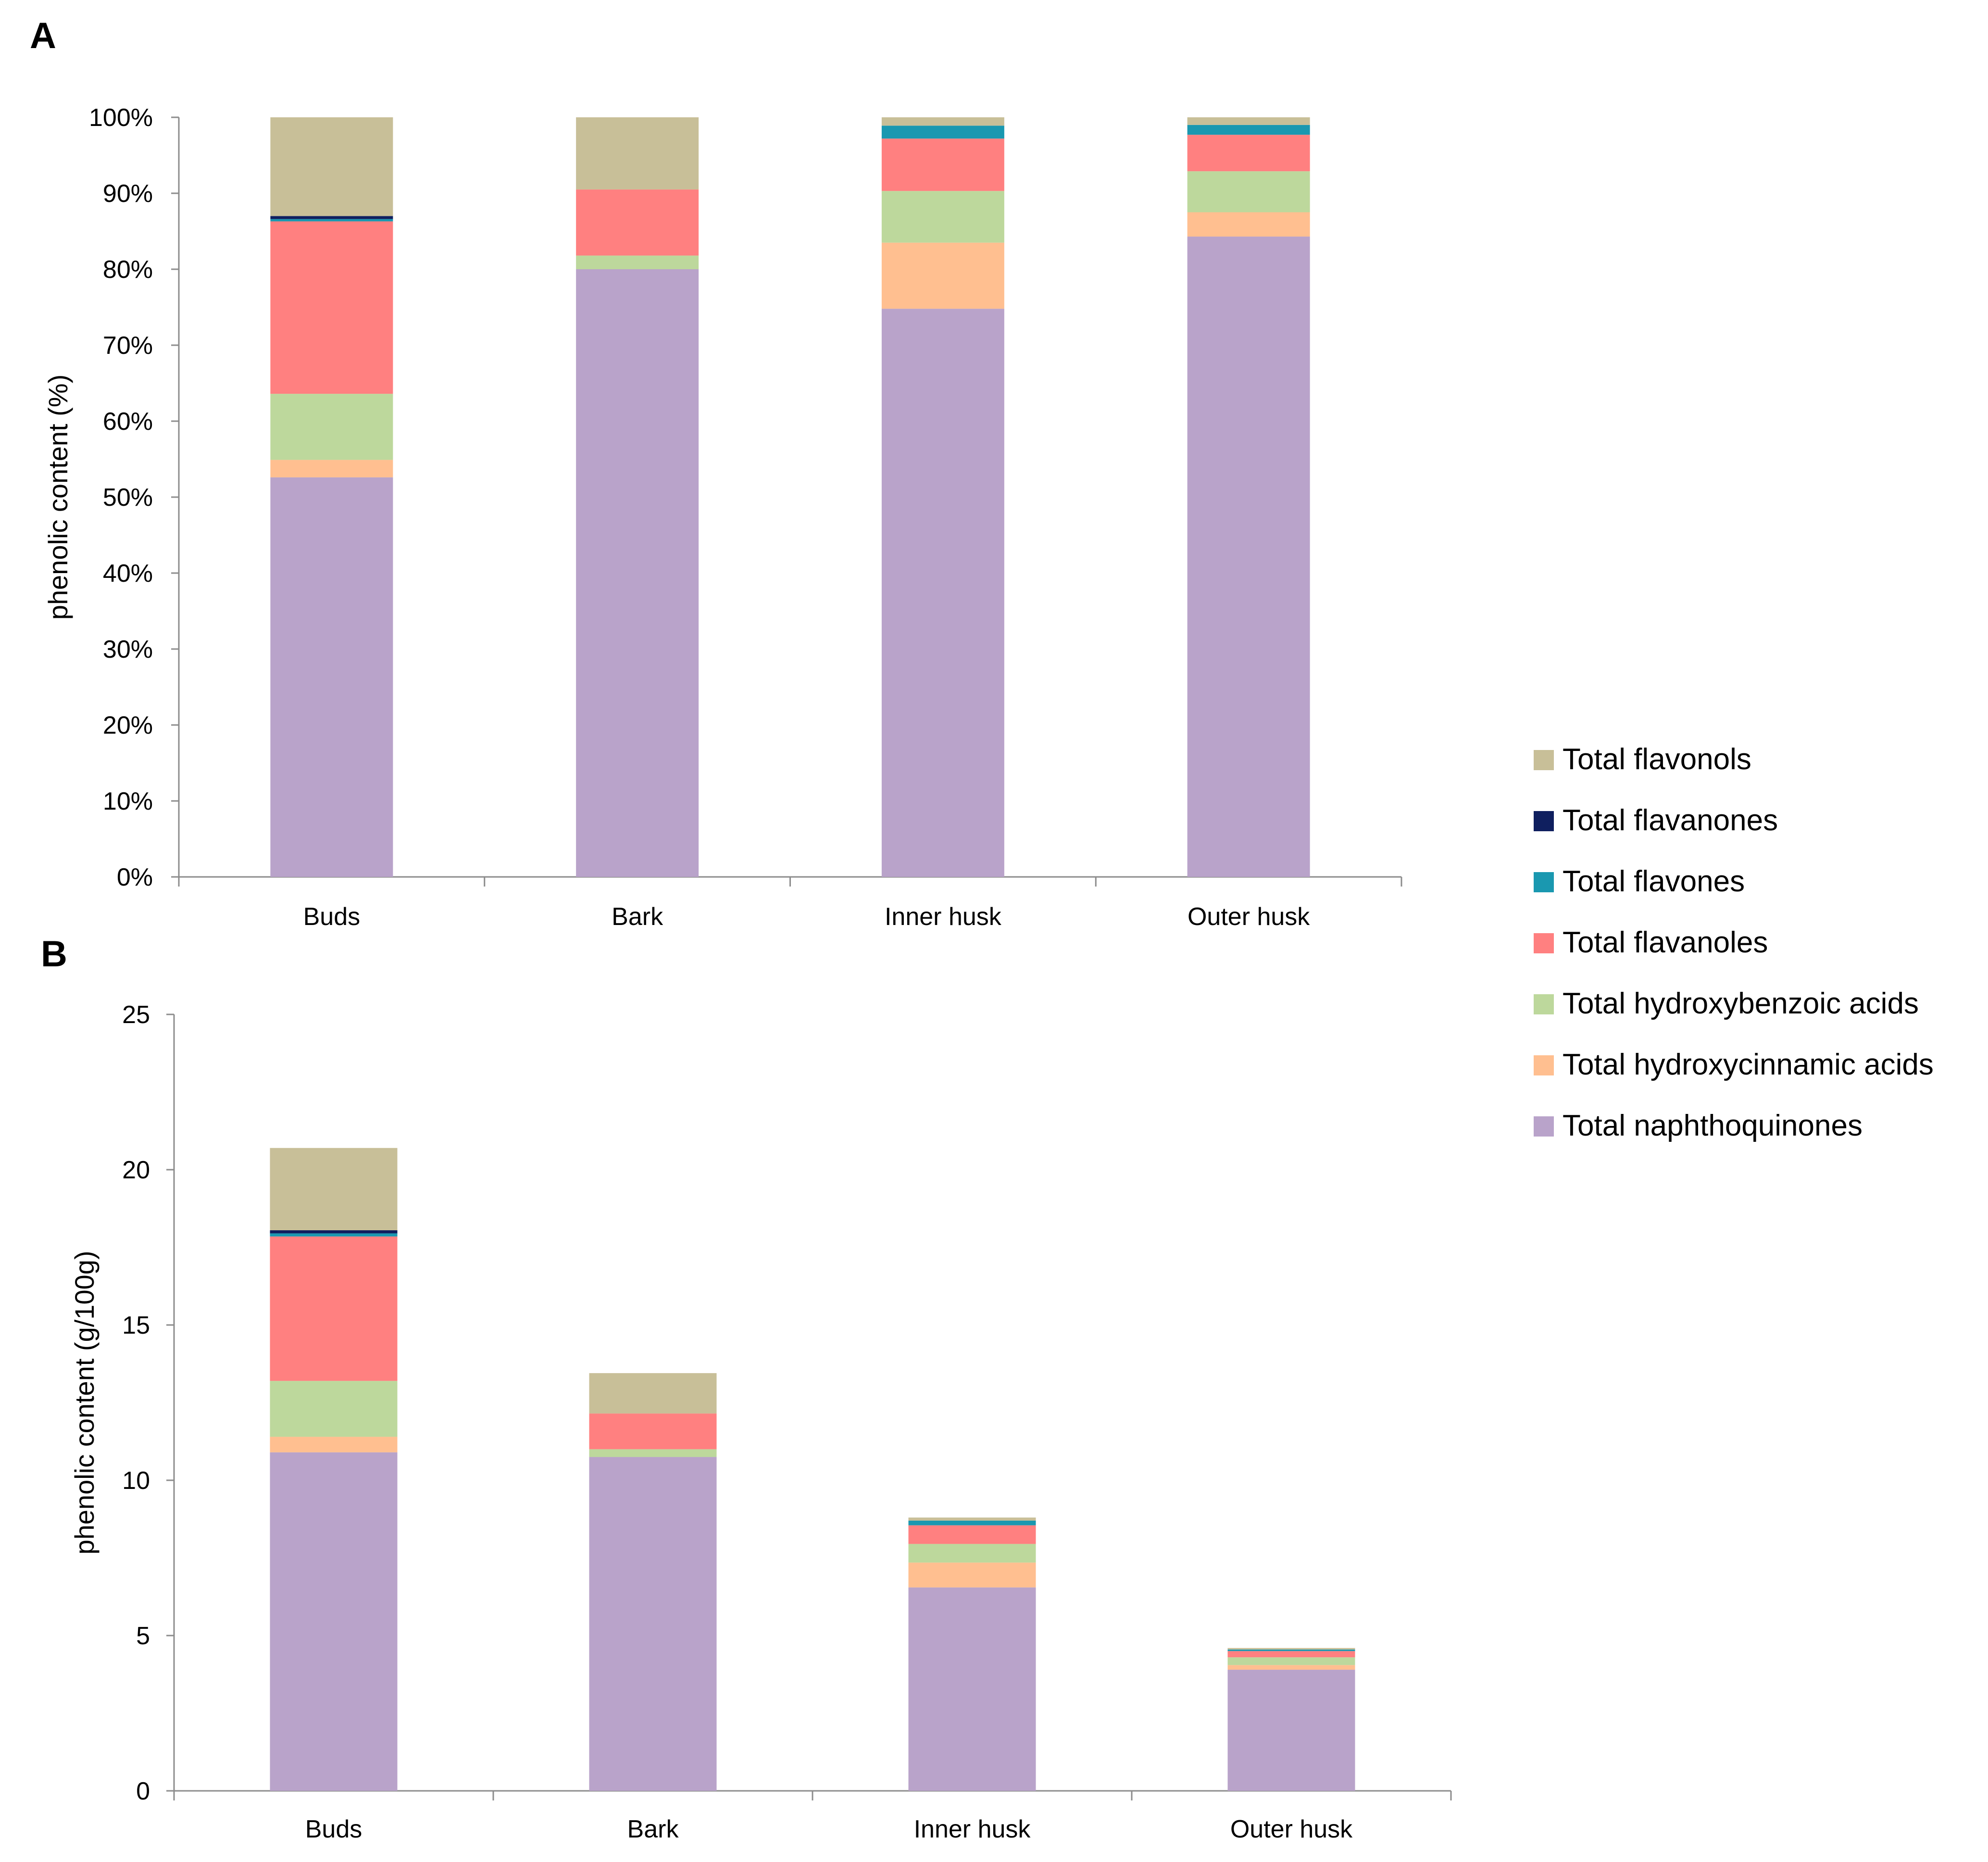 This screenshot has width=1988, height=1862. Describe the element at coordinates (1741, 1003) in the screenshot. I see `legend-label-total-hydroxybenzoic-acids: Total hydroxybenzoic acids` at that location.